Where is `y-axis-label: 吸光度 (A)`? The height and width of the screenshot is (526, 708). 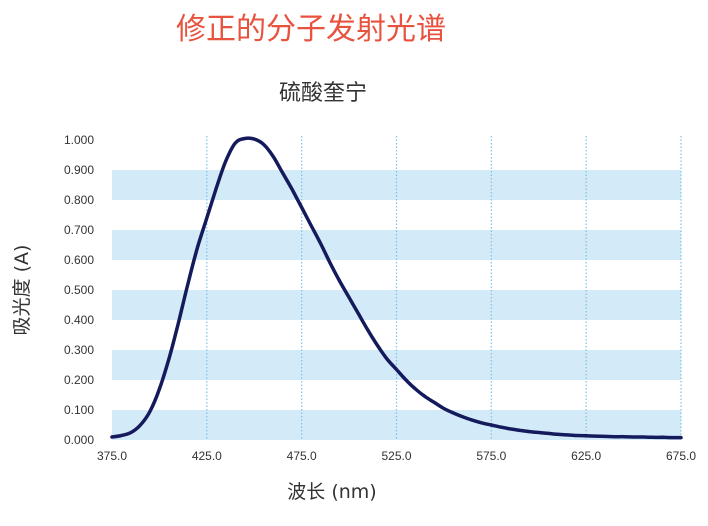
y-axis-label: 吸光度 (A) is located at coordinates (22, 290).